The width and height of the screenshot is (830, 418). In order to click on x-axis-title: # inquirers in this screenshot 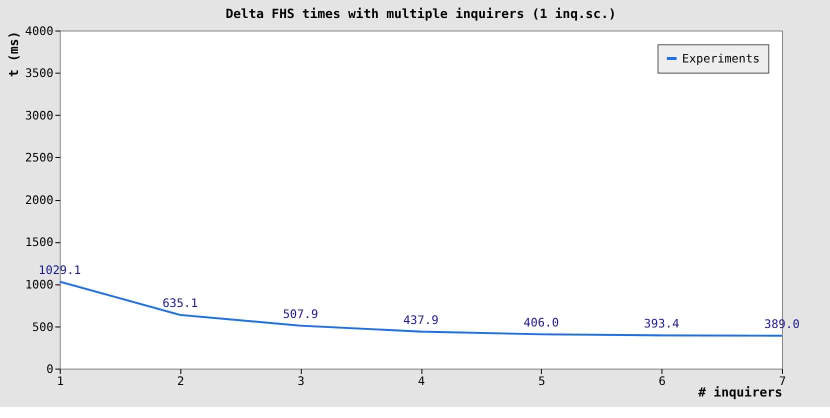, I will do `click(740, 393)`.